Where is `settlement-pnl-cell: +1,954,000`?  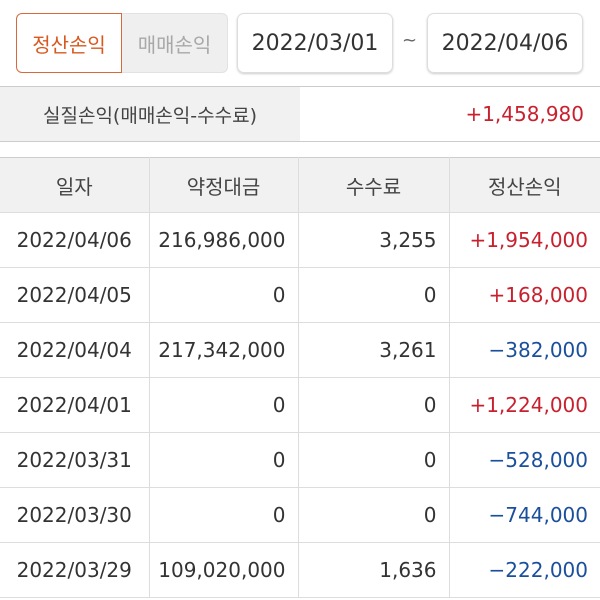
settlement-pnl-cell: +1,954,000 is located at coordinates (524, 240).